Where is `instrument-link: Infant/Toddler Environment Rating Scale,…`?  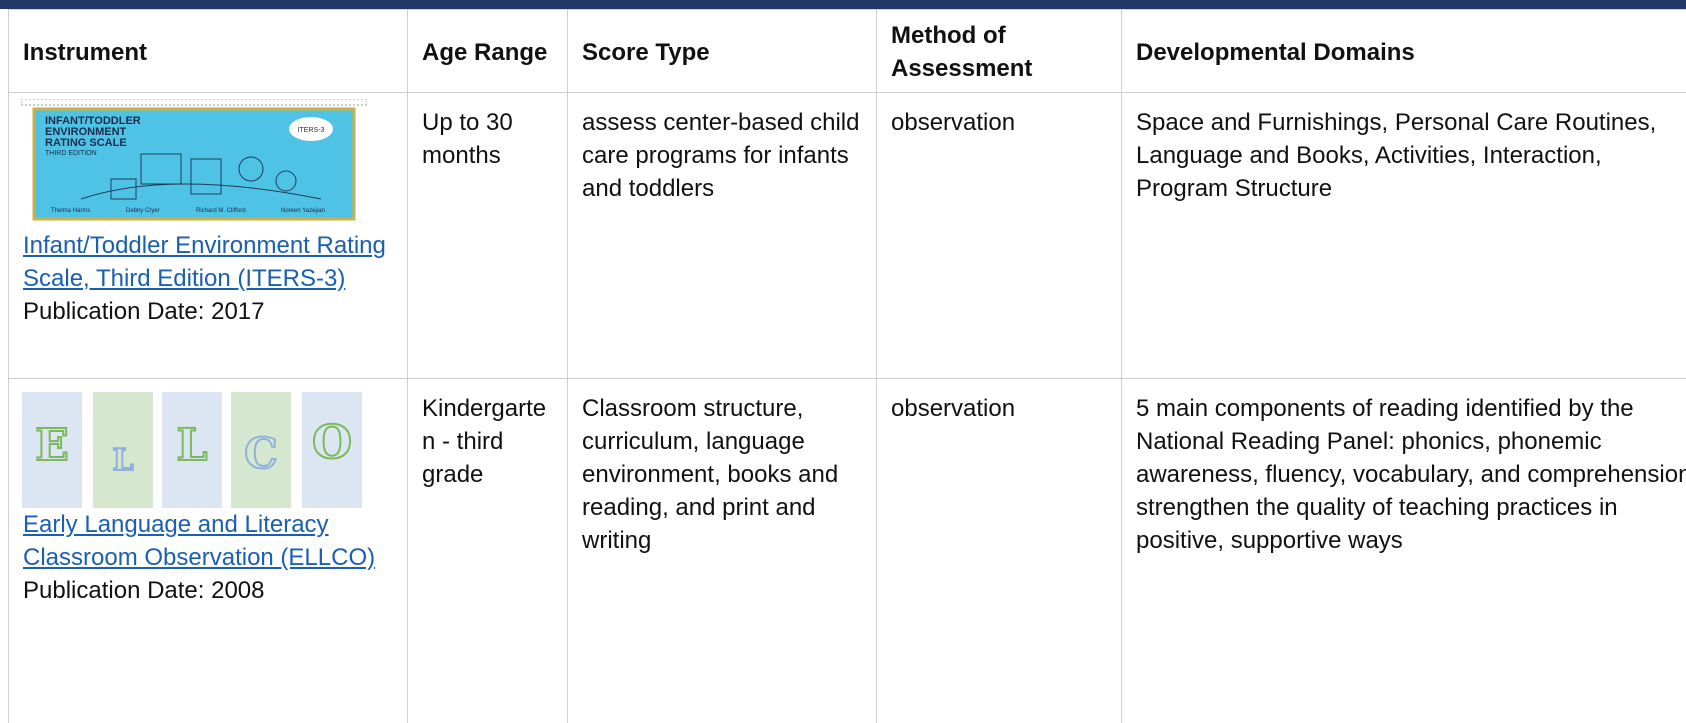
instrument-link: Infant/Toddler Environment Rating Scale,… is located at coordinates (204, 262).